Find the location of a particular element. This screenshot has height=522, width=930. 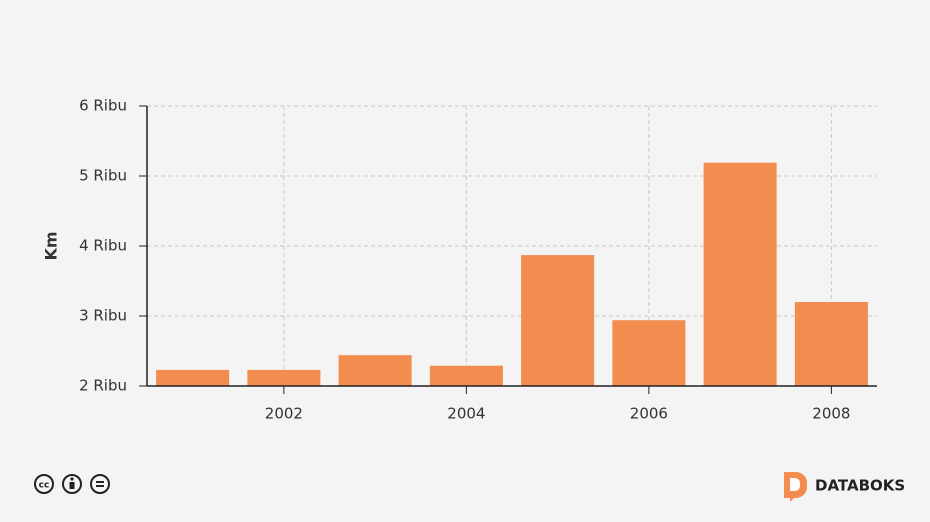

x-tick-label: 2002 is located at coordinates (284, 414).